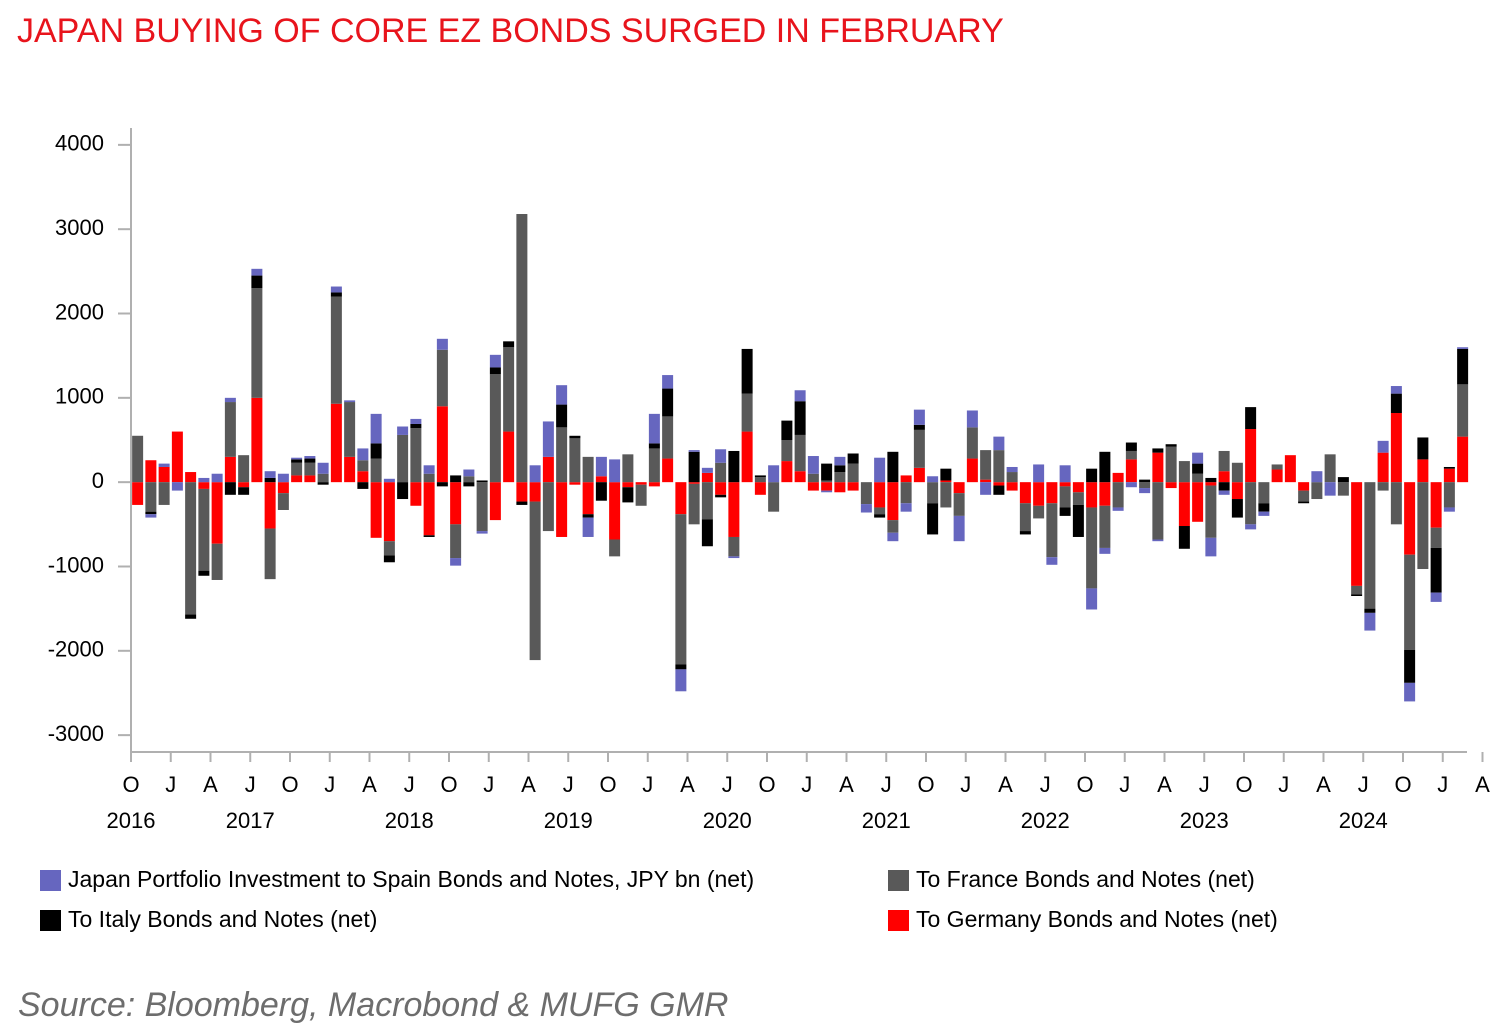 The width and height of the screenshot is (1500, 1030). Describe the element at coordinates (79, 311) in the screenshot. I see `y-tick-label: 2000` at that location.